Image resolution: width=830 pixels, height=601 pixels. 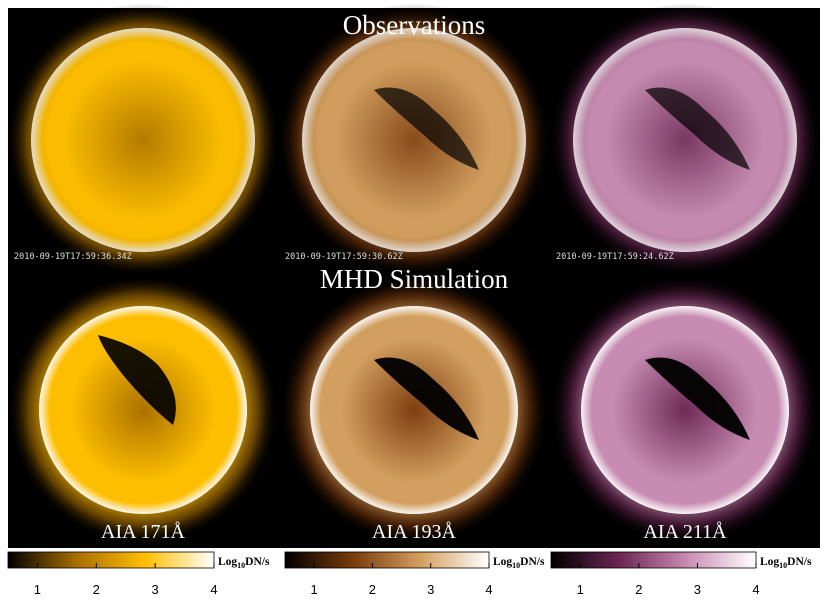 What do you see at coordinates (344, 257) in the screenshot?
I see `timestamp: 2010-09-19T17:59:30.62Z` at bounding box center [344, 257].